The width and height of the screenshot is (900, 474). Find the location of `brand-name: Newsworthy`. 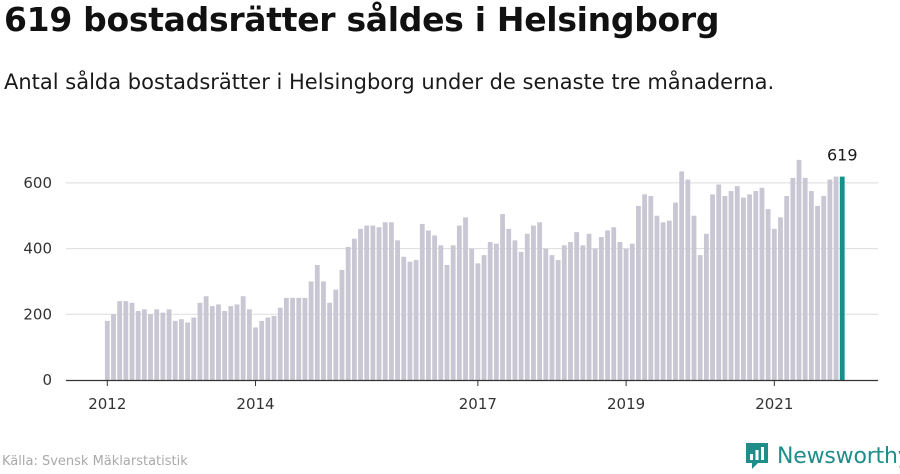

brand-name: Newsworthy is located at coordinates (838, 456).